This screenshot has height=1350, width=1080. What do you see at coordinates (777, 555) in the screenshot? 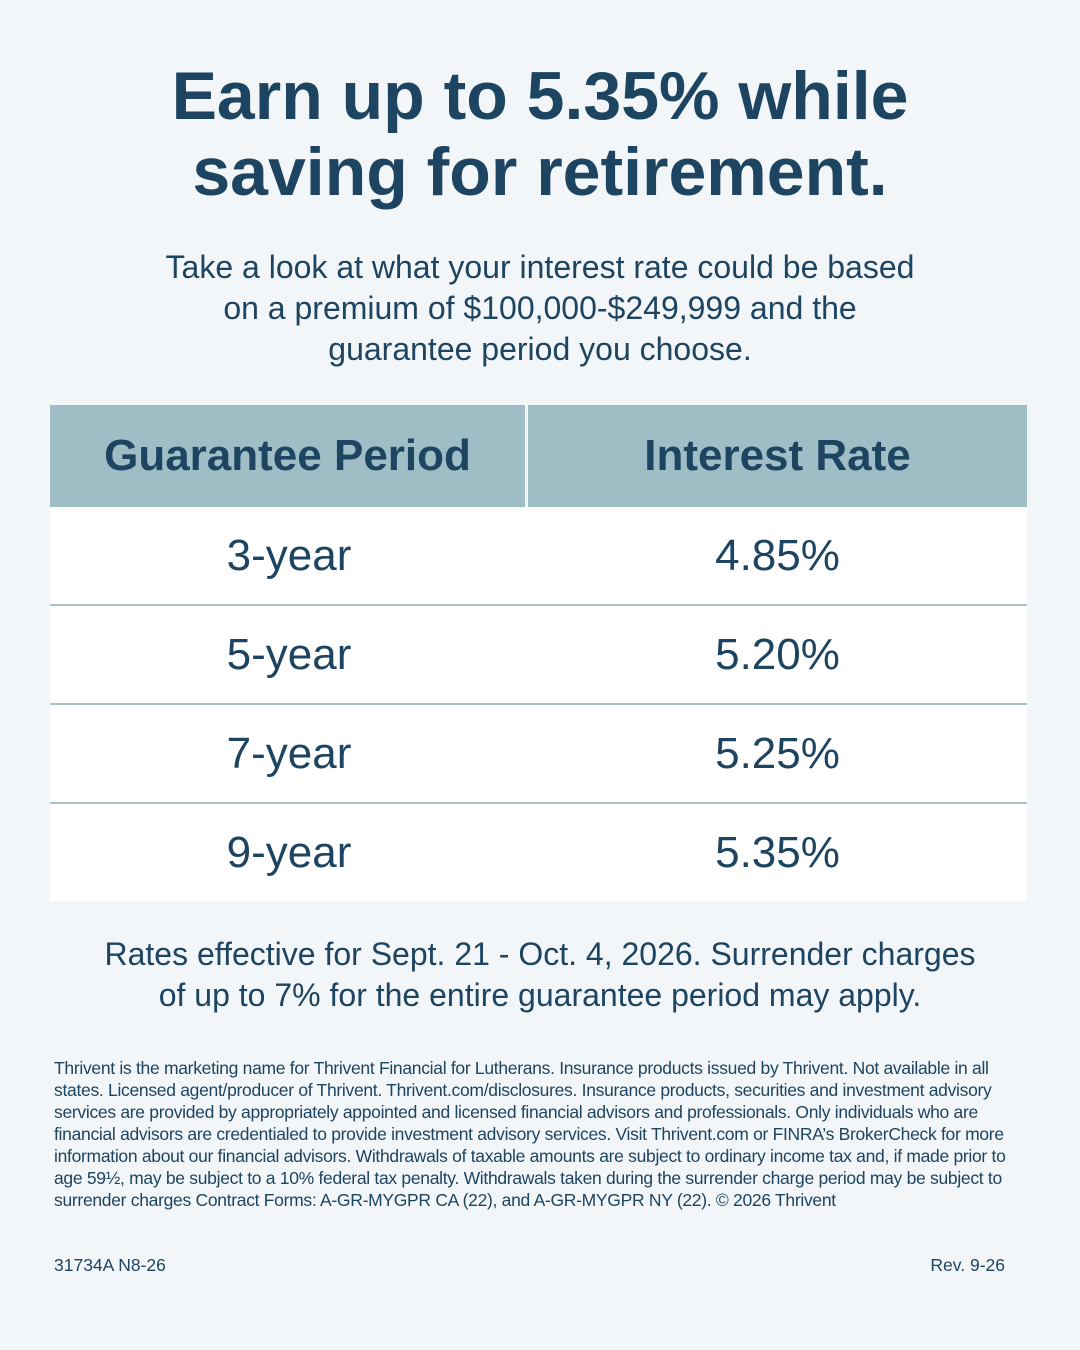
I see `rate-cell: 4.85%` at bounding box center [777, 555].